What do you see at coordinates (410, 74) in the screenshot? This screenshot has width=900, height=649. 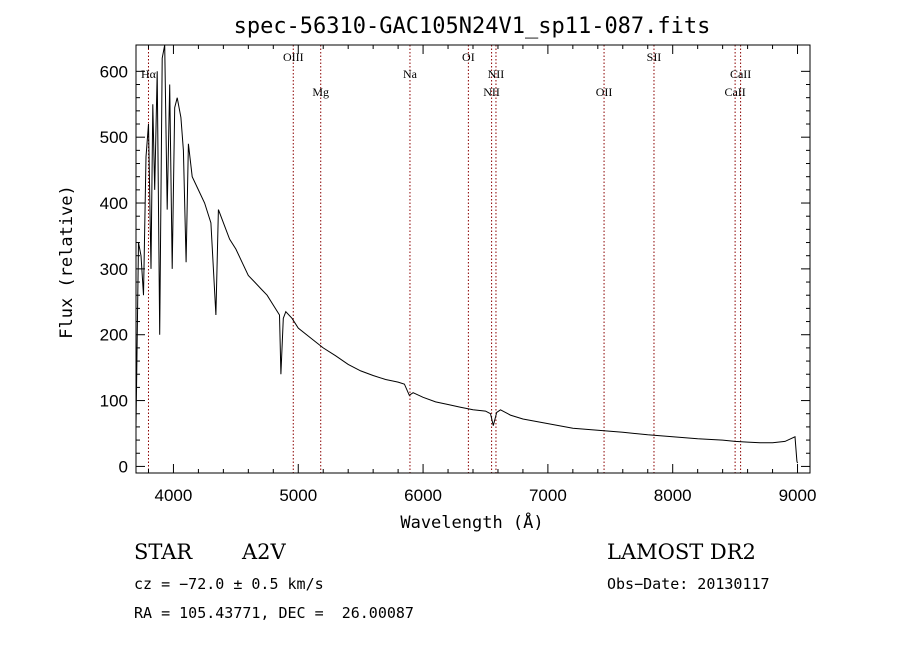 I see `spectral-line-label: Na` at bounding box center [410, 74].